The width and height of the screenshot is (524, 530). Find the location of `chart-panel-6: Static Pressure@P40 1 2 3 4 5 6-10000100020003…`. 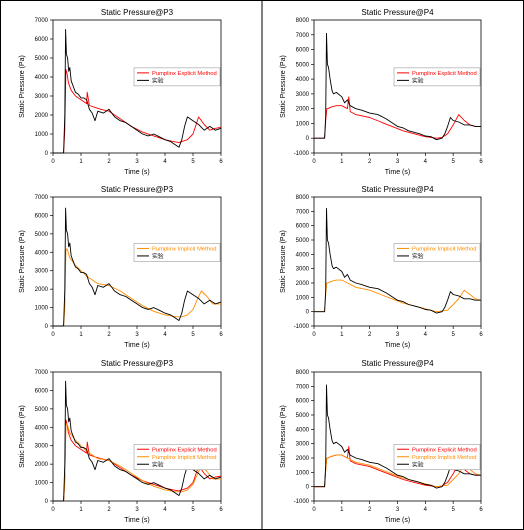

chart-panel-6: Static Pressure@P40 1 2 3 4 5 6-10000100020003… is located at coordinates (381, 441).